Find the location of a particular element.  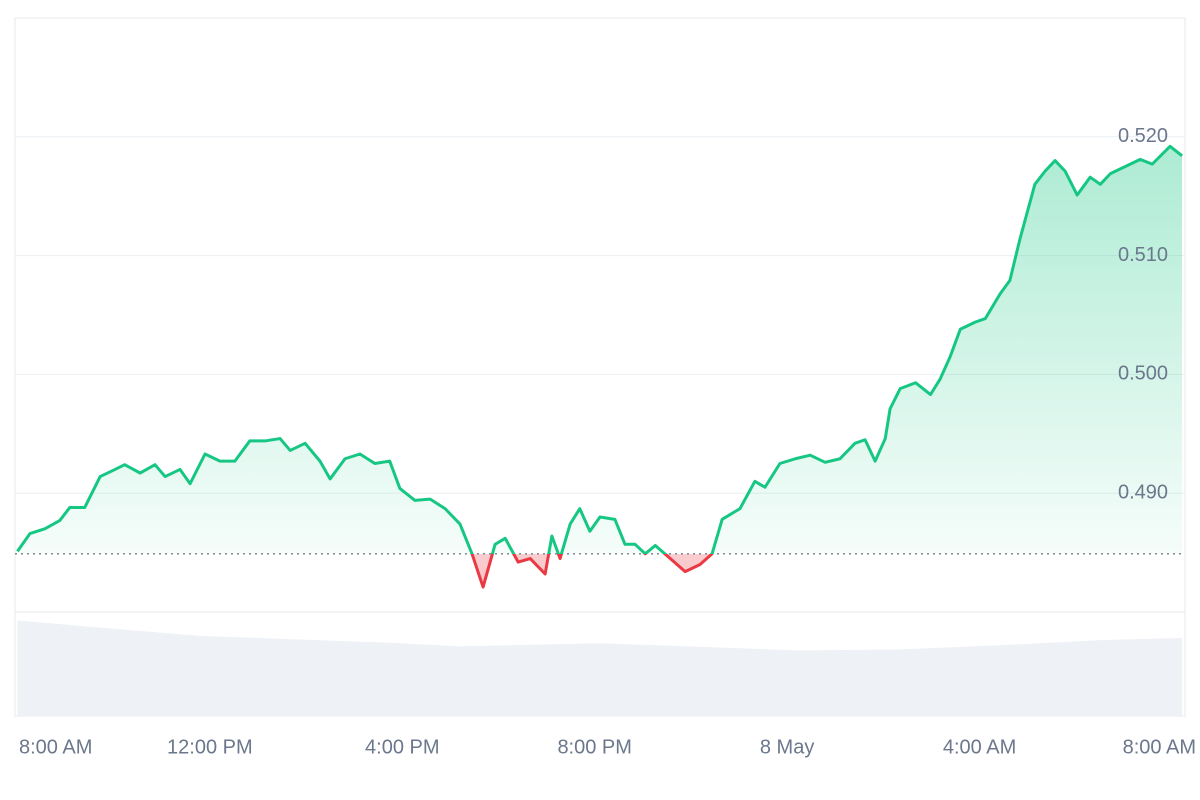

y-tick-label: 0.510 is located at coordinates (1143, 255).